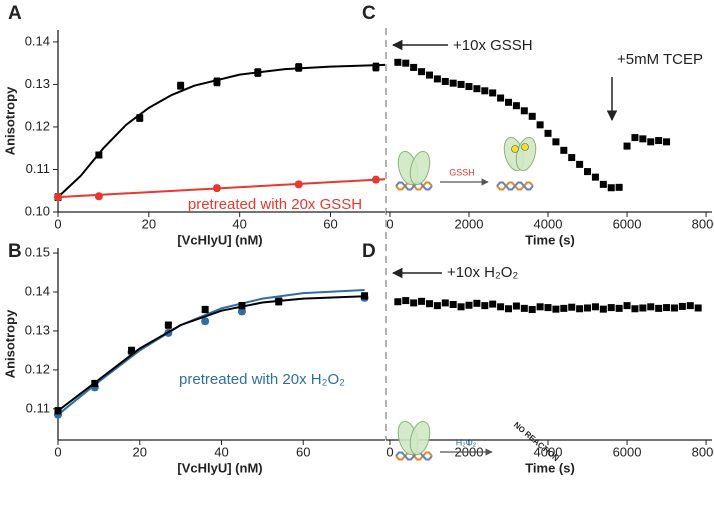 The height and width of the screenshot is (518, 714). What do you see at coordinates (149, 223) in the screenshot?
I see `x-tick-label: 20` at bounding box center [149, 223].